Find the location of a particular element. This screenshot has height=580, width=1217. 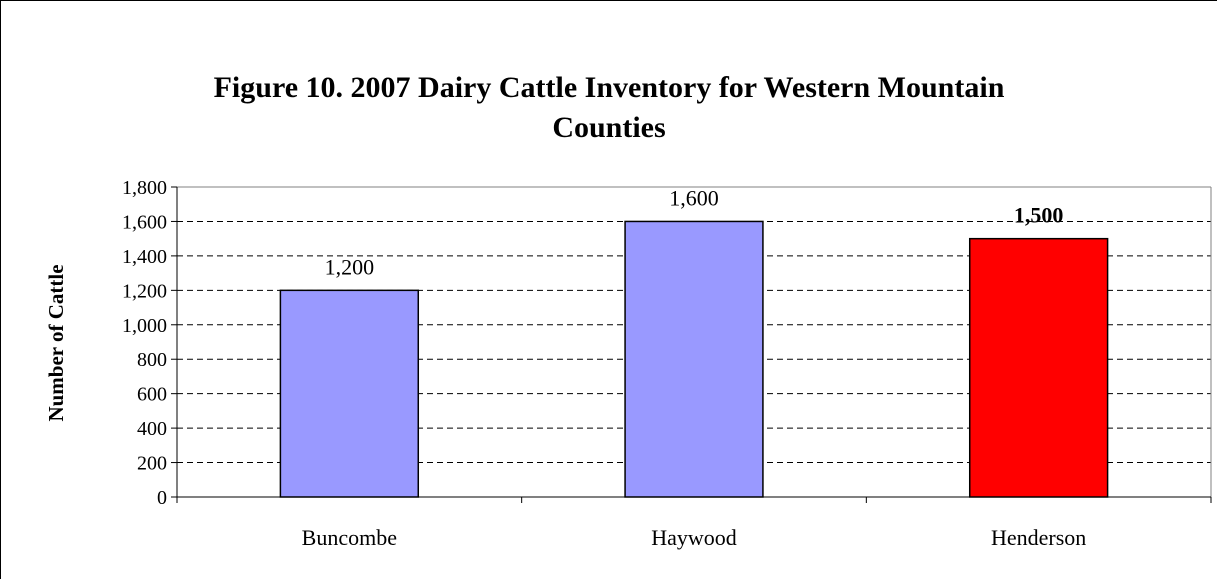

y-axis-label: Number of Cattle is located at coordinates (56, 342).